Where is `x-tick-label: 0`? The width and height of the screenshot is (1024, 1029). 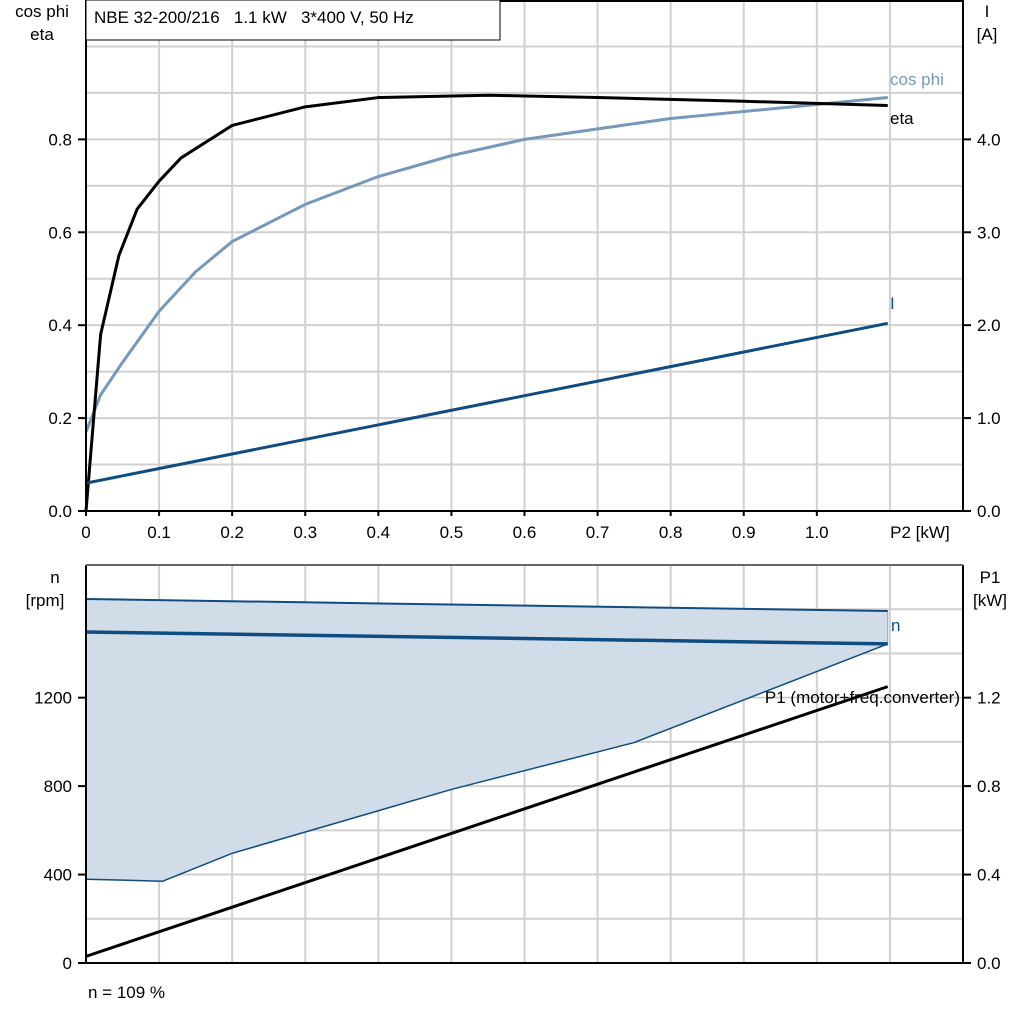
x-tick-label: 0 is located at coordinates (85, 532).